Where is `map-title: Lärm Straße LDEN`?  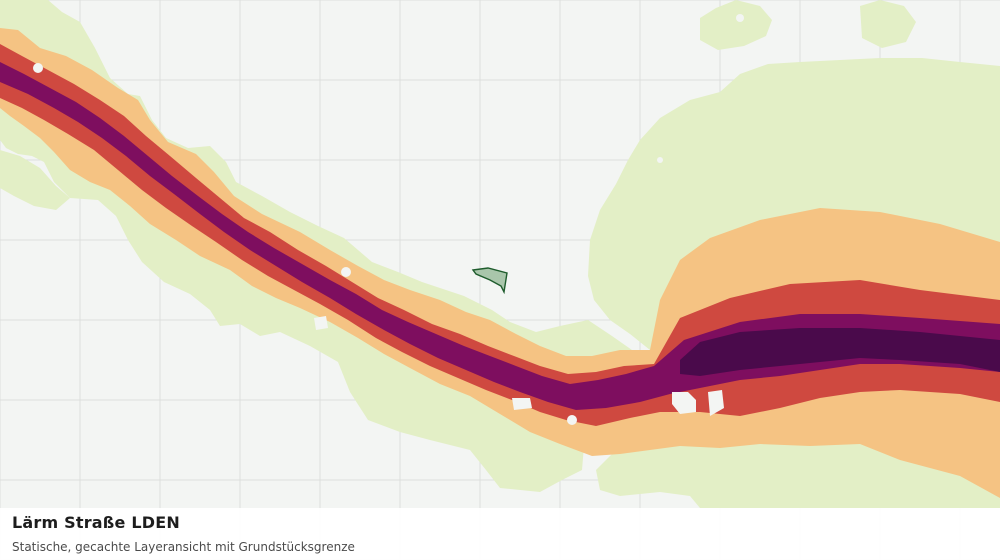
map-title: Lärm Straße LDEN is located at coordinates (96, 522).